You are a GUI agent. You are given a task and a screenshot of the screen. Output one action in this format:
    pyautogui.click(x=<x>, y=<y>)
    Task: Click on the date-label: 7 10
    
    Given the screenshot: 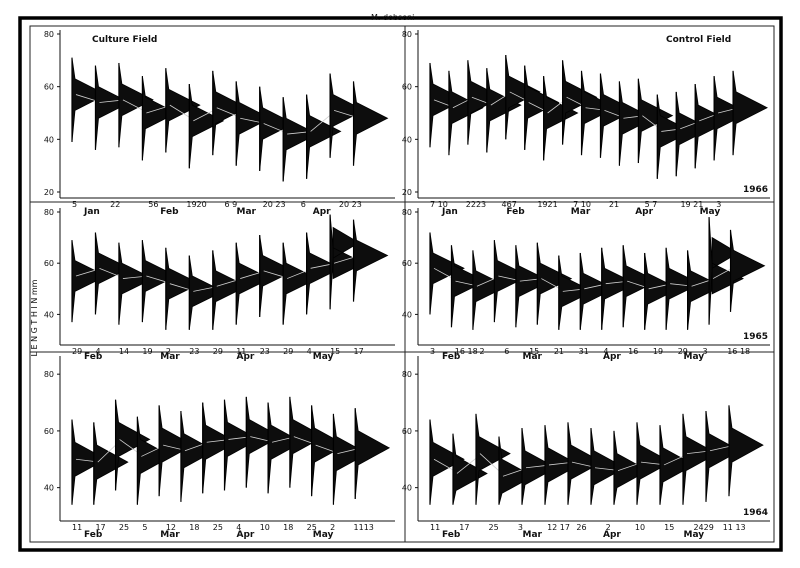 What is the action you would take?
    pyautogui.click(x=439, y=204)
    